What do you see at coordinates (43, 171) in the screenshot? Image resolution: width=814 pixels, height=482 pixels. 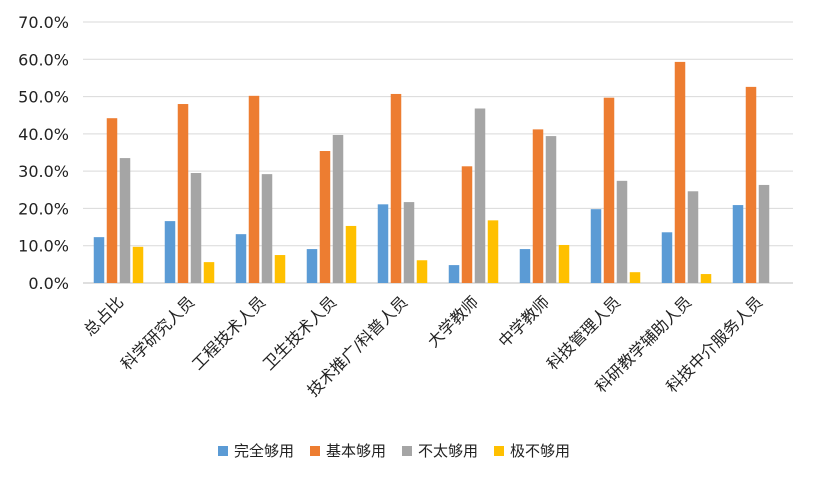 I see `y-tick-label: 30.0%` at bounding box center [43, 171].